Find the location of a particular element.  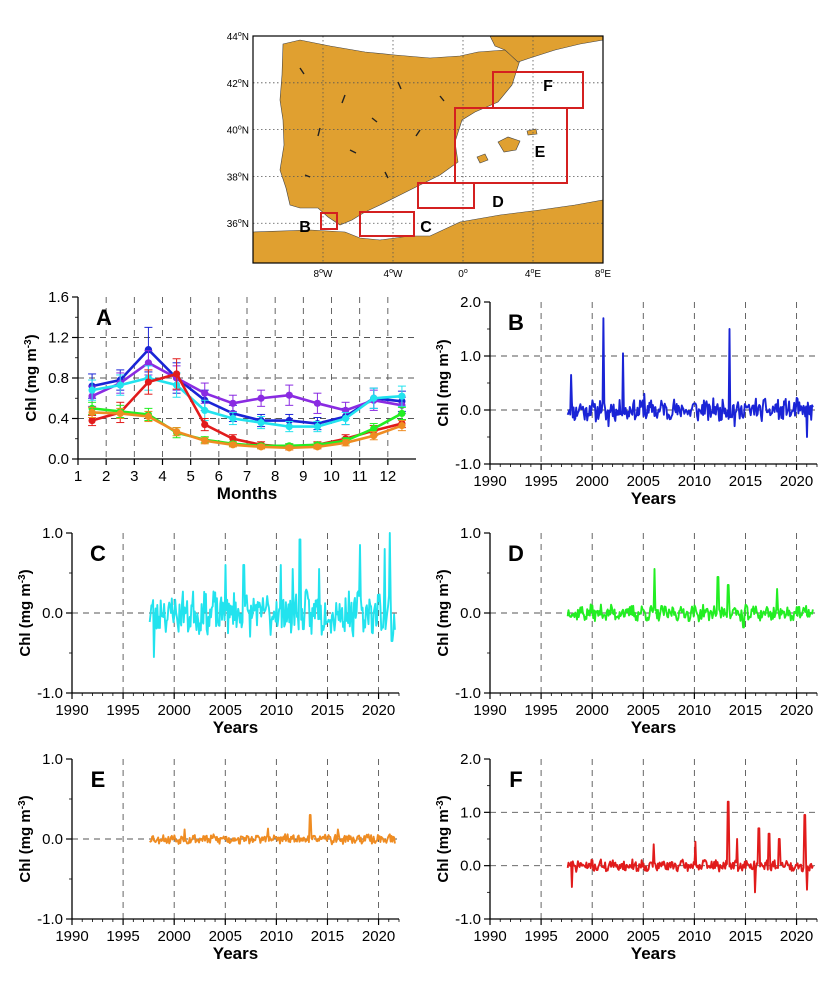

panel-label: E is located at coordinates (98, 779).